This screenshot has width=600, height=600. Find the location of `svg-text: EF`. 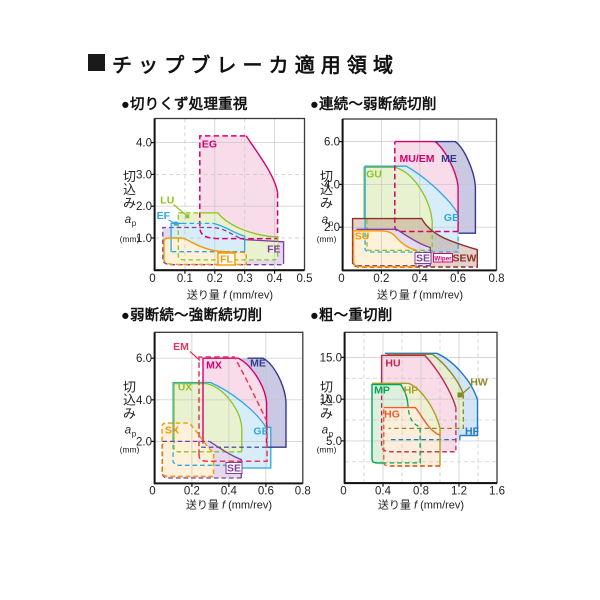

svg-text: EF is located at coordinates (164, 216).